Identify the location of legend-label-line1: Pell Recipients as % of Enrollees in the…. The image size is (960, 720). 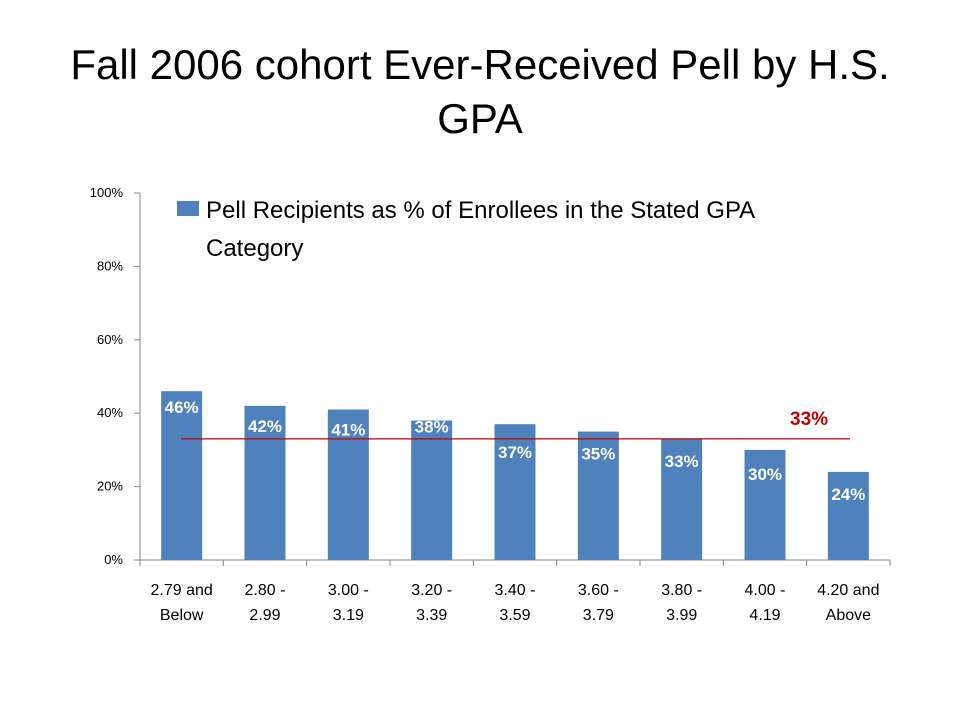
(480, 210).